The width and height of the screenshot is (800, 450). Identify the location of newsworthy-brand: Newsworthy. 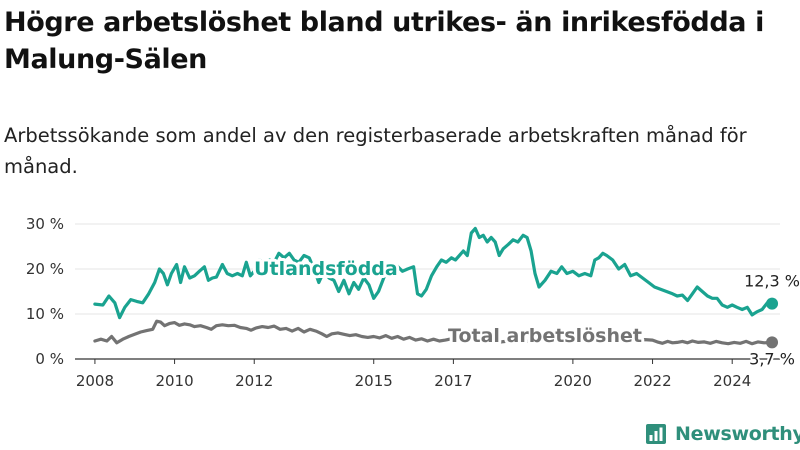
(722, 434).